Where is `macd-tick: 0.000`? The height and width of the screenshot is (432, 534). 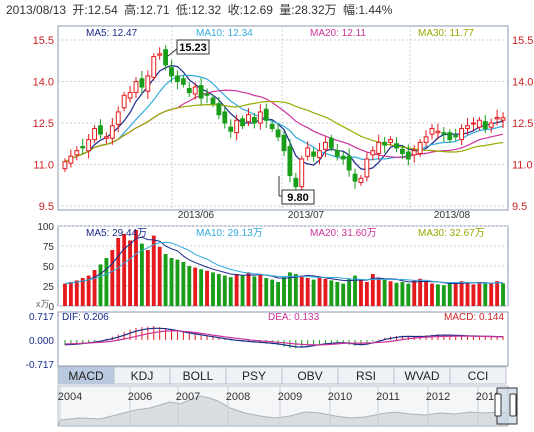
macd-tick: 0.000 is located at coordinates (41, 341).